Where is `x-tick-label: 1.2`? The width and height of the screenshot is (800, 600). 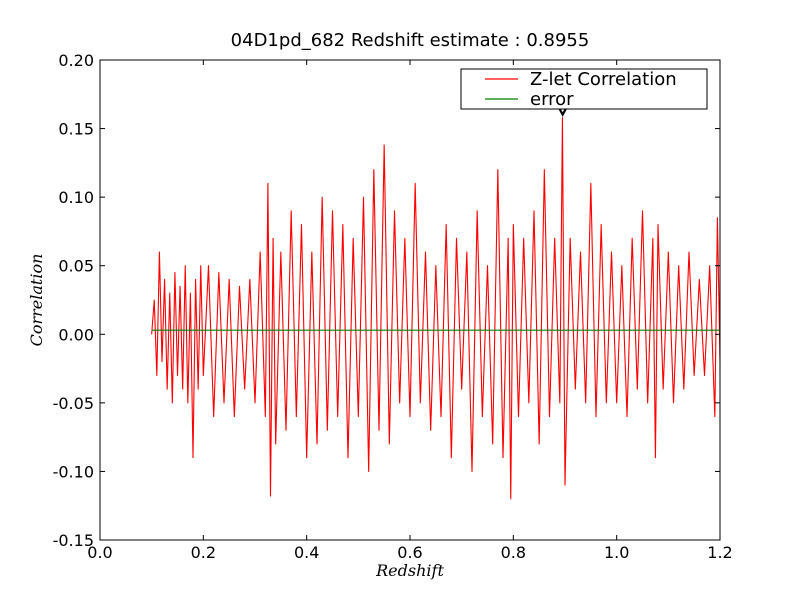
x-tick-label: 1.2 is located at coordinates (719, 552).